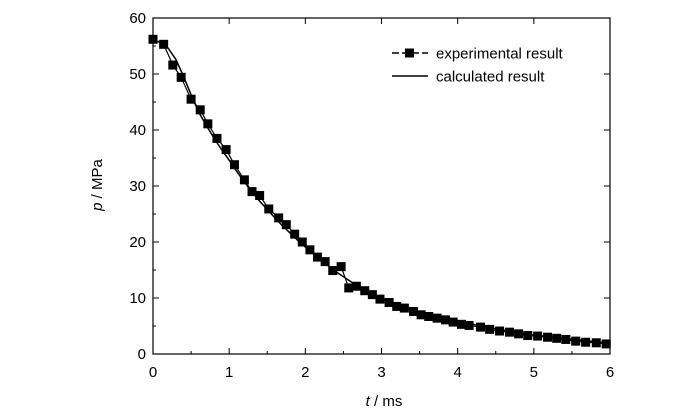 This screenshot has height=415, width=700. I want to click on legend-experimental-marker, so click(409, 53).